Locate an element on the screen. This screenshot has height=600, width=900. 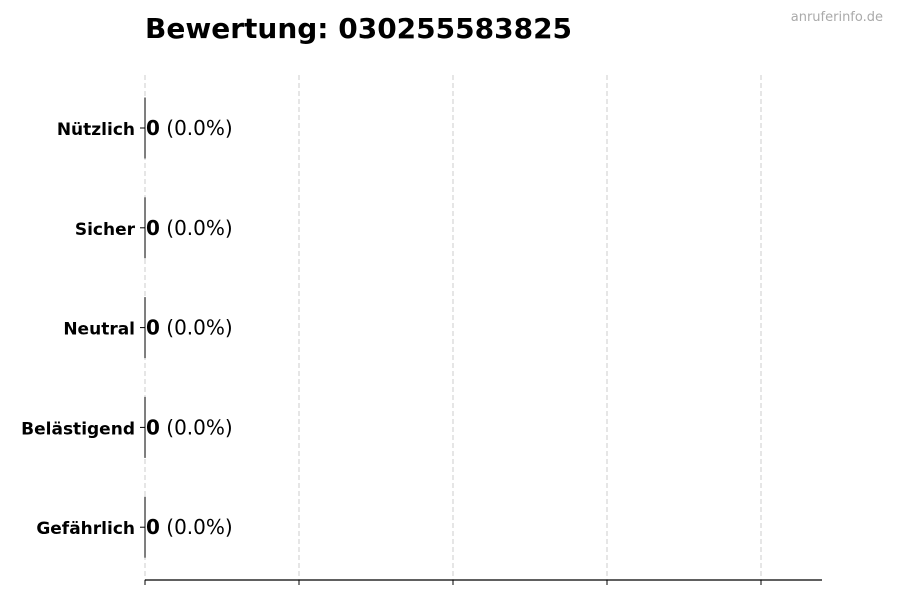
category-label: Sicher is located at coordinates (105, 230).